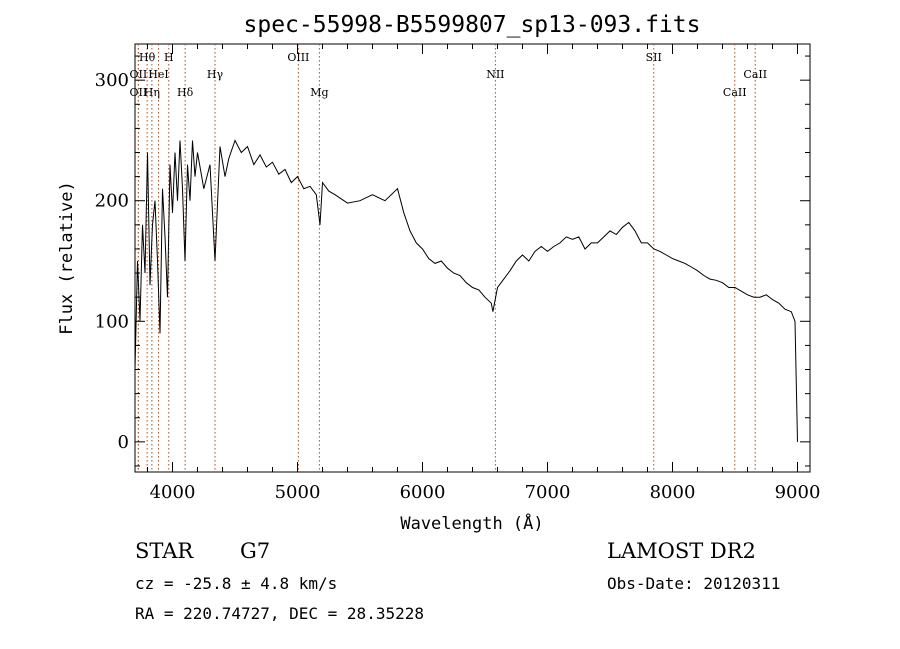 The width and height of the screenshot is (900, 649). I want to click on x-axis-label: Wavelength (Å), so click(471, 523).